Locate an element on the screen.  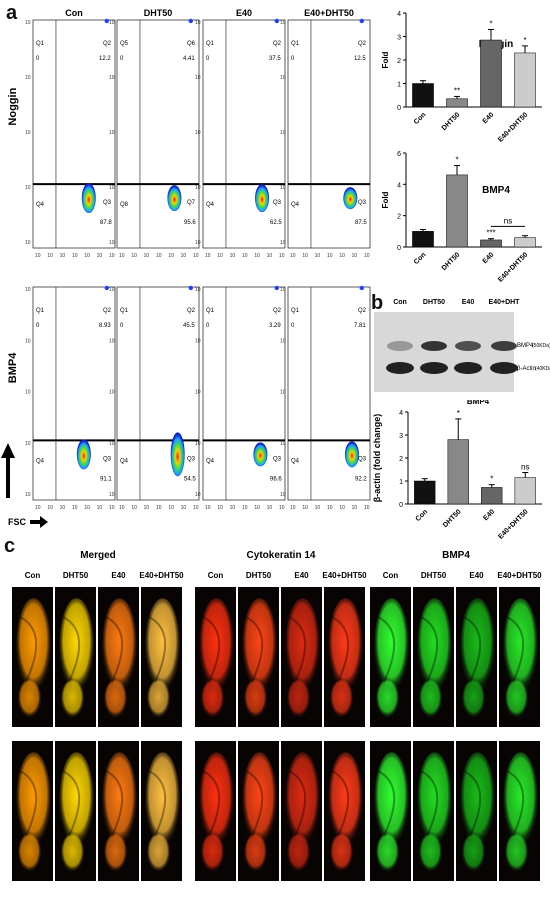
category-label: E40+DHT50 is located at coordinates (513, 524).